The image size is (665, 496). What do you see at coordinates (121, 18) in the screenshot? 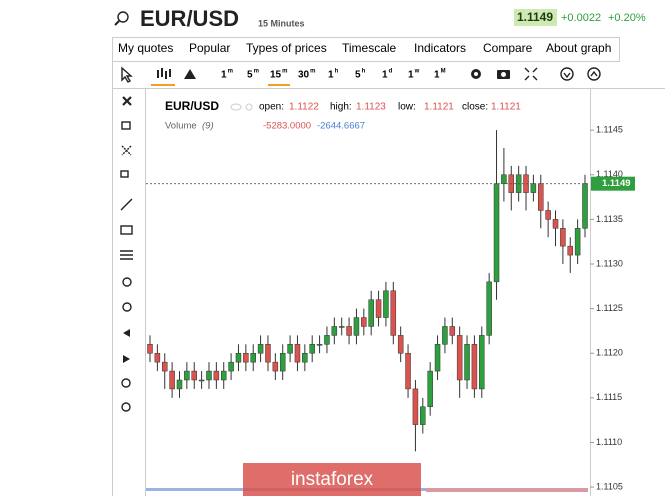
I see `search-icon` at bounding box center [121, 18].